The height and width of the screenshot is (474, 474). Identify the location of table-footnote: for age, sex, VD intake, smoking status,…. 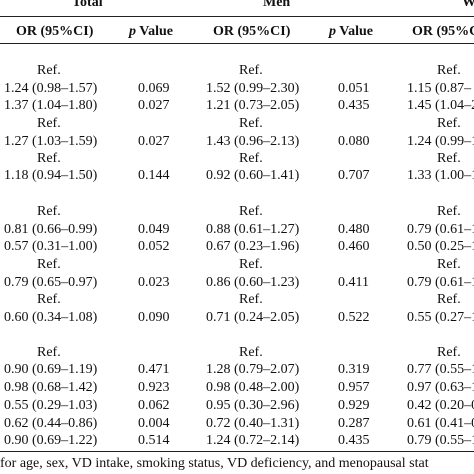
(214, 463).